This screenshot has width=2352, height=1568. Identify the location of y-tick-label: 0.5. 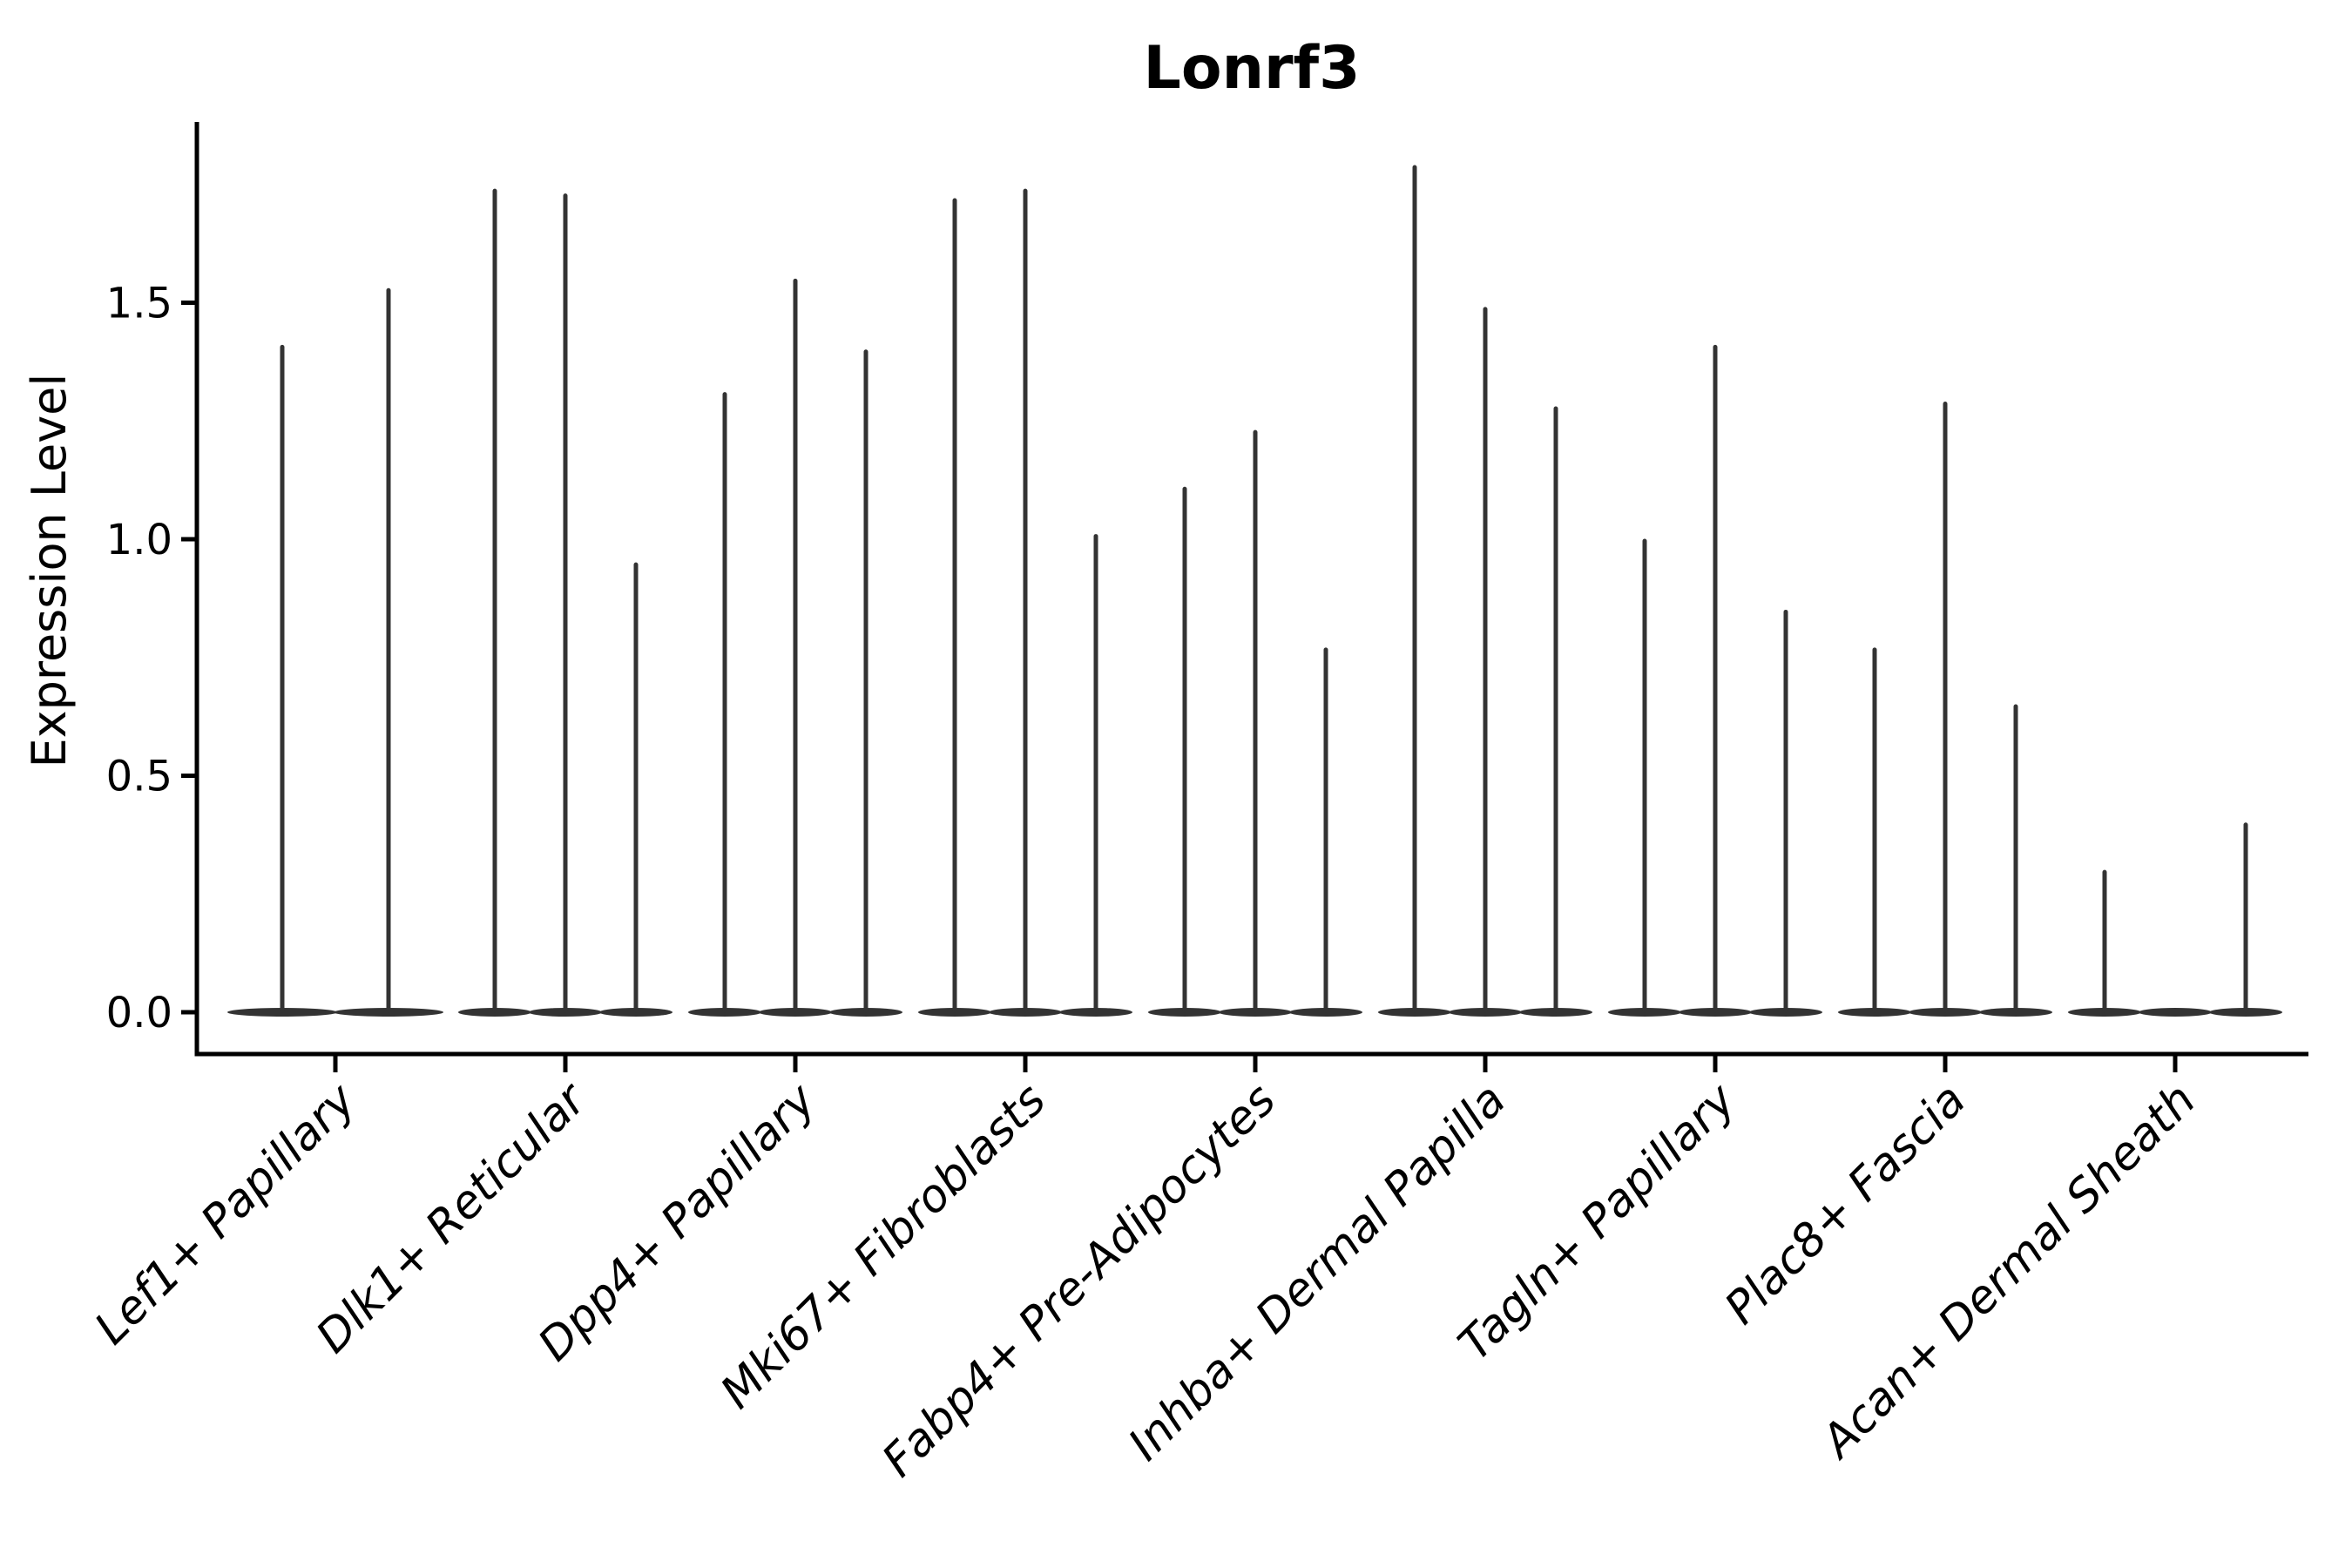
(139, 777).